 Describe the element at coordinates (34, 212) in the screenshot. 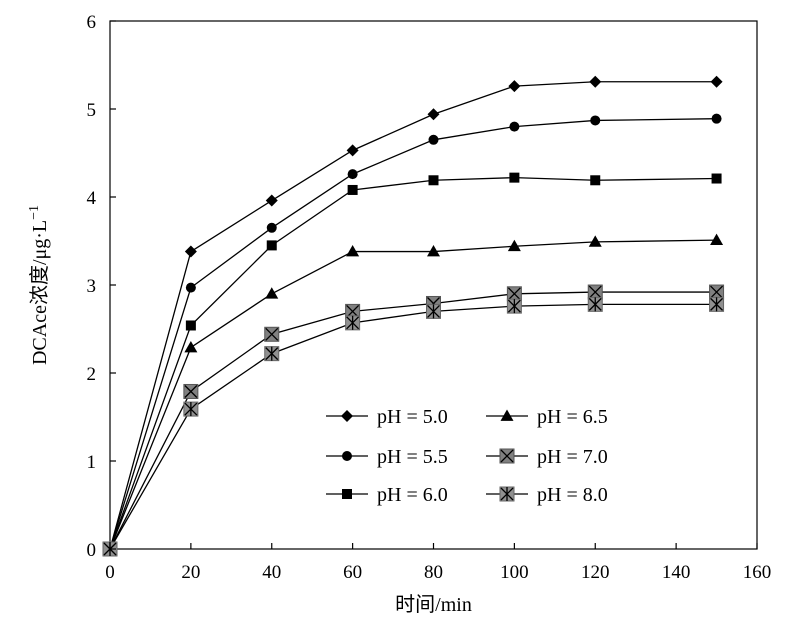

I see `y-axis-title-superscript: −1` at that location.